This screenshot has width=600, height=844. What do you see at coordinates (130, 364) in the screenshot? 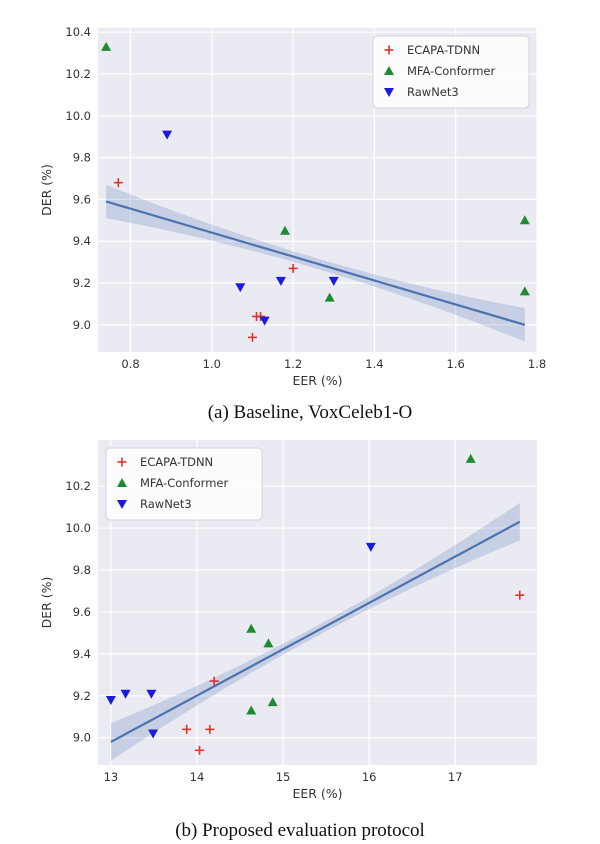
I see `x-tick-label: 0.8` at bounding box center [130, 364].